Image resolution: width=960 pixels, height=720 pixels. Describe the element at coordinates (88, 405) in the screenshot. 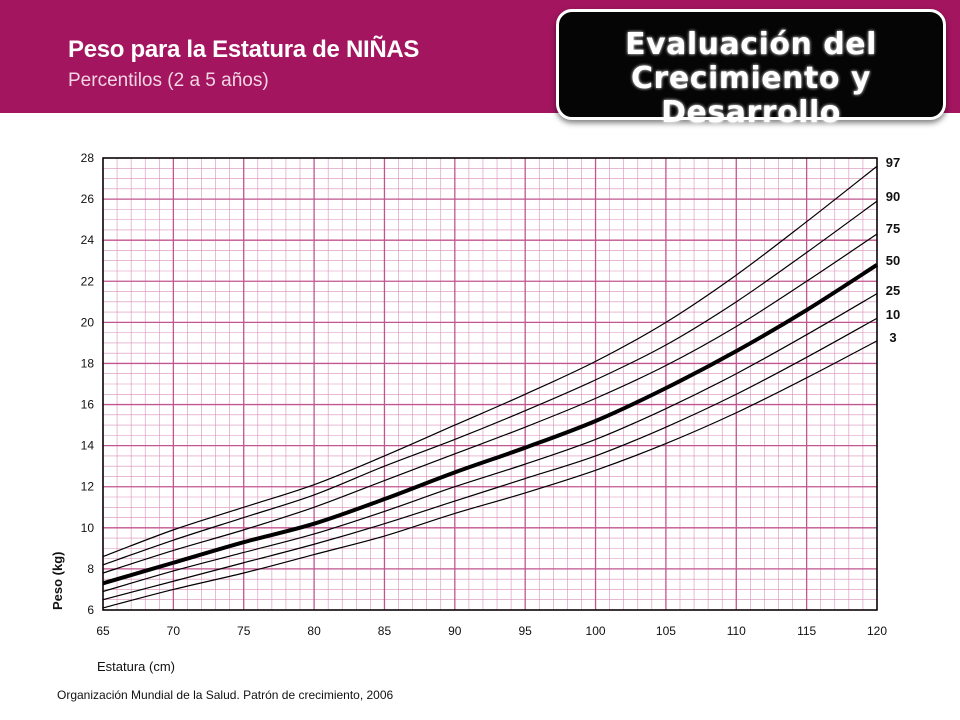

I see `y-tick-label: 16` at that location.